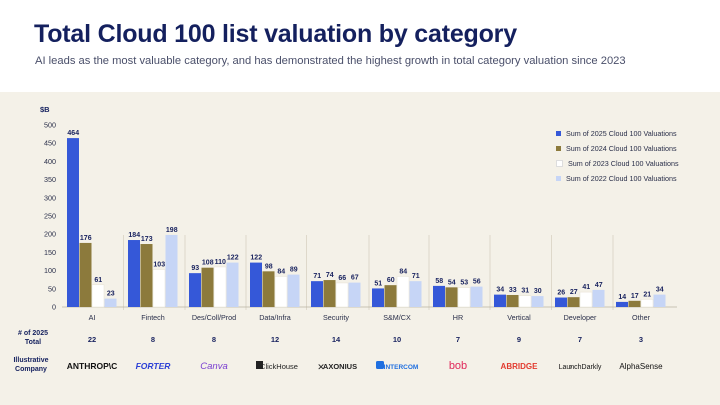 The image size is (720, 405). I want to click on total-count: 9, so click(519, 339).